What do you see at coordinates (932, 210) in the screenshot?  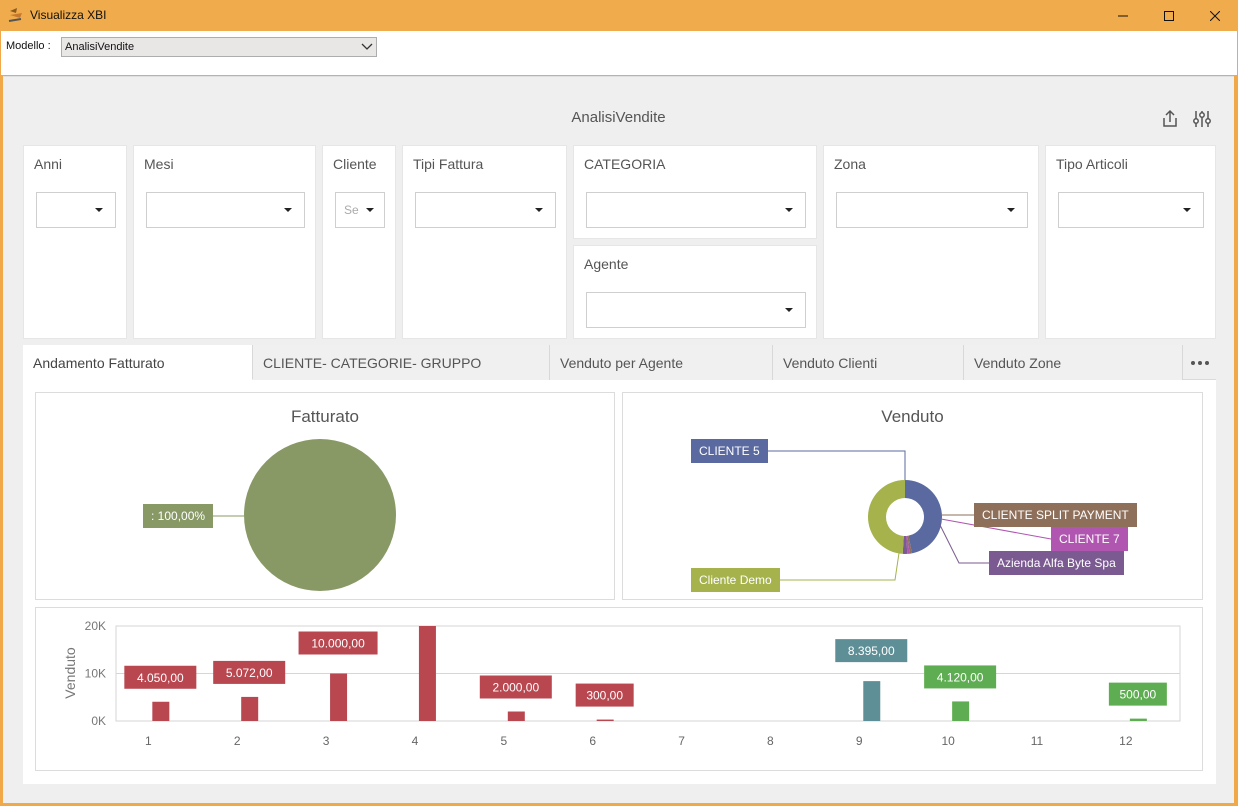 I see `filter-zona-combo` at bounding box center [932, 210].